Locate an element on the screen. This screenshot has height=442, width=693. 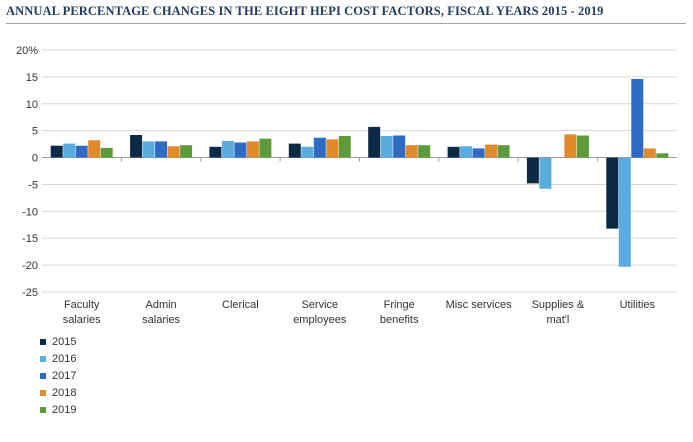
x-tick-label: Admin salaries is located at coordinates (161, 312).